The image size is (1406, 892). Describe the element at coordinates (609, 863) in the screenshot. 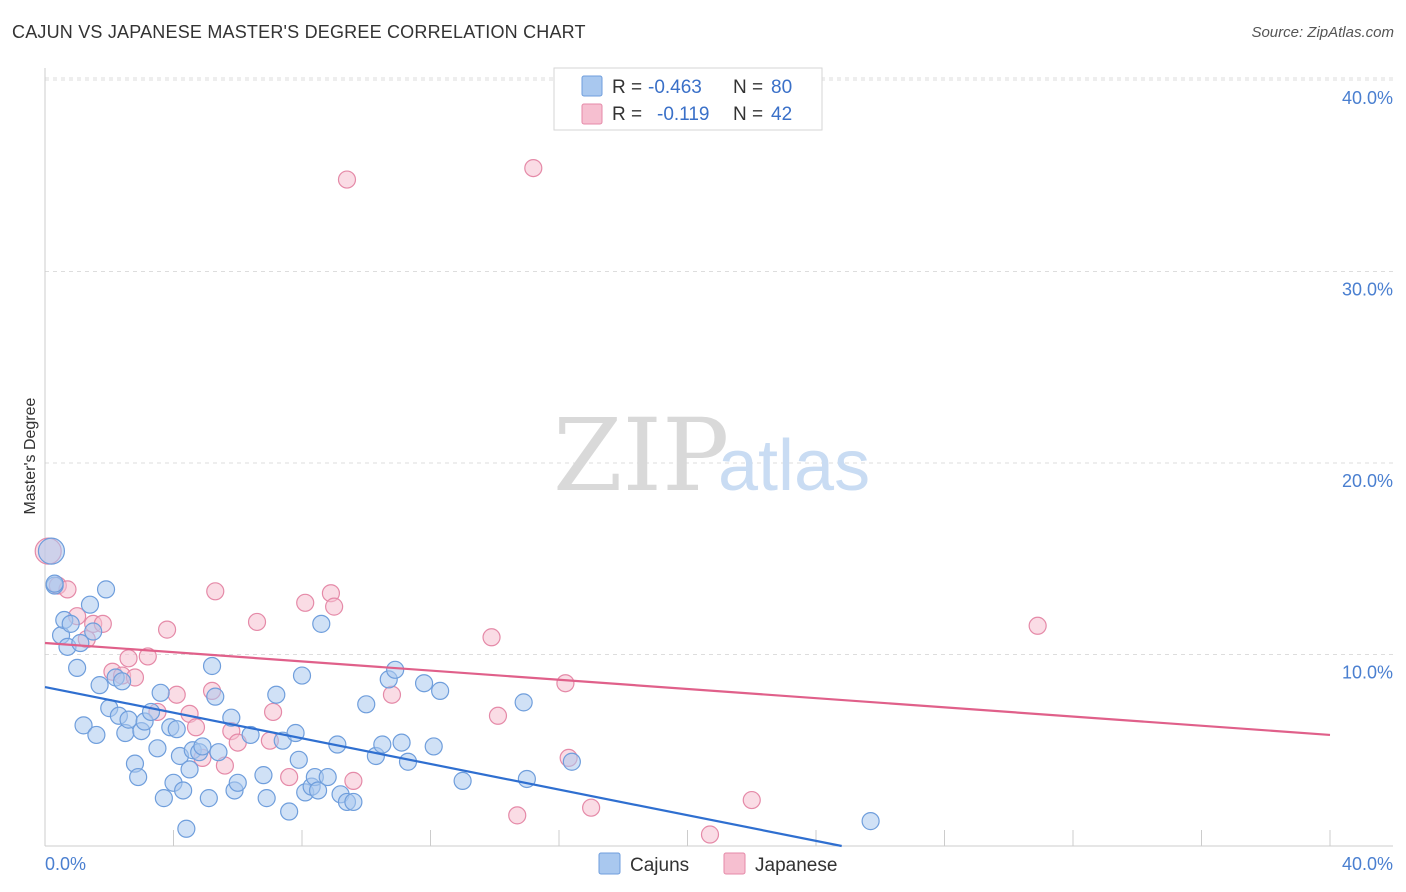

I see `bottom-legend-swatch-cajuns` at that location.